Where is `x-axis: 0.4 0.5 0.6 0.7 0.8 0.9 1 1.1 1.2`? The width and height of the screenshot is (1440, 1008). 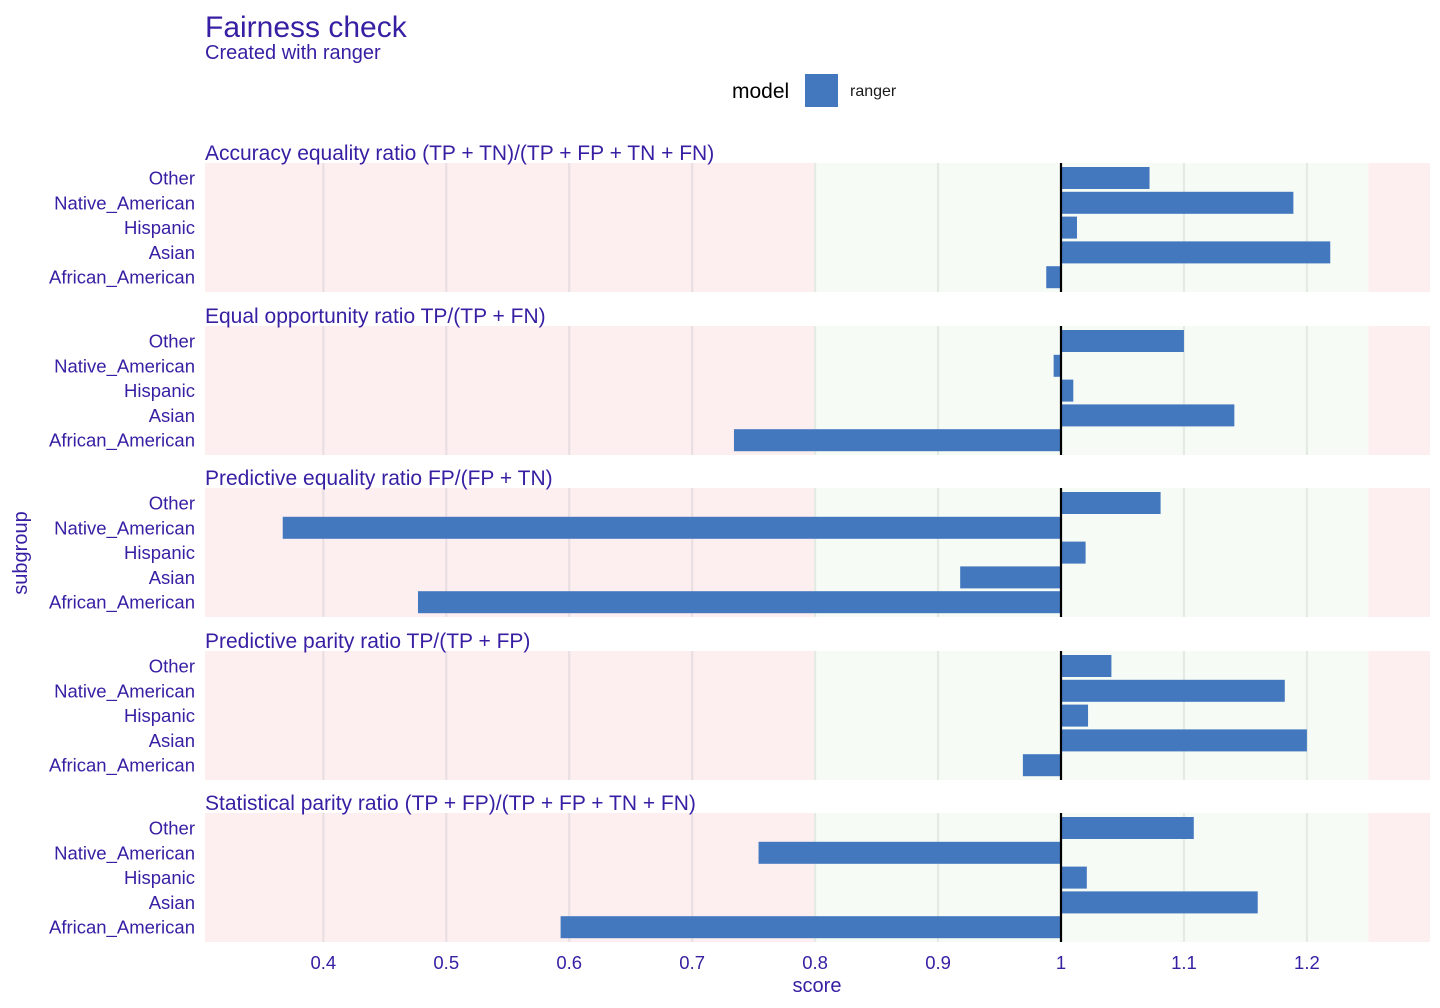 x-axis: 0.4 0.5 0.6 0.7 0.8 0.9 1 1.1 1.2 is located at coordinates (814, 962).